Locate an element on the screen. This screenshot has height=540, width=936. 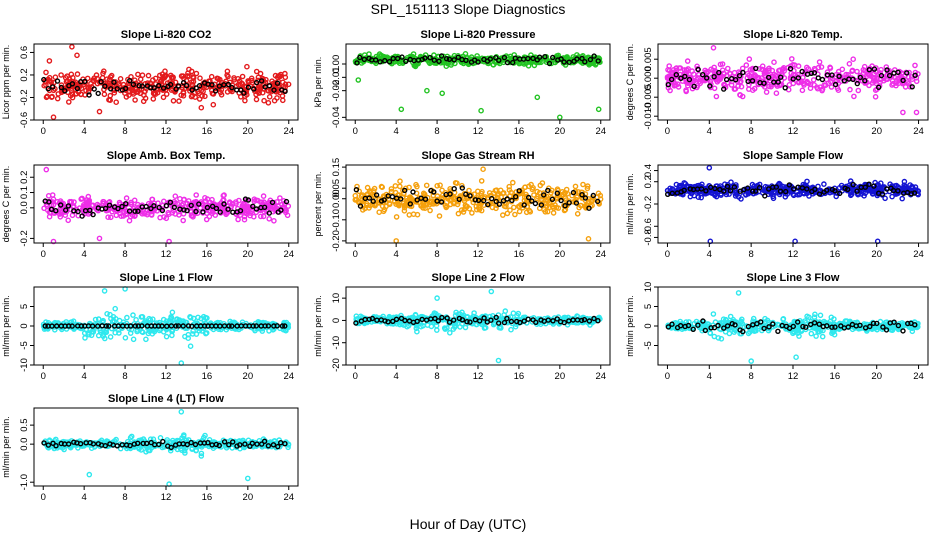
x-tick-label: 0 is located at coordinates (667, 376).